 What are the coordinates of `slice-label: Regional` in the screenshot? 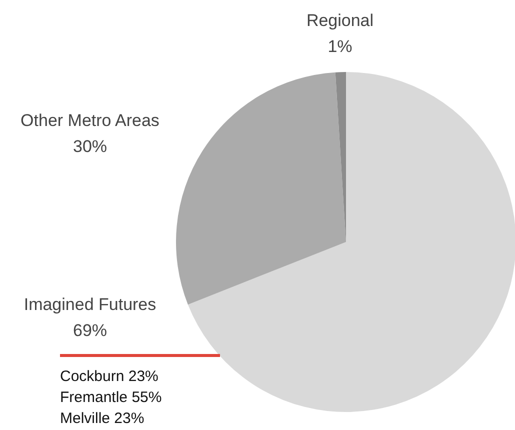 It's located at (340, 21).